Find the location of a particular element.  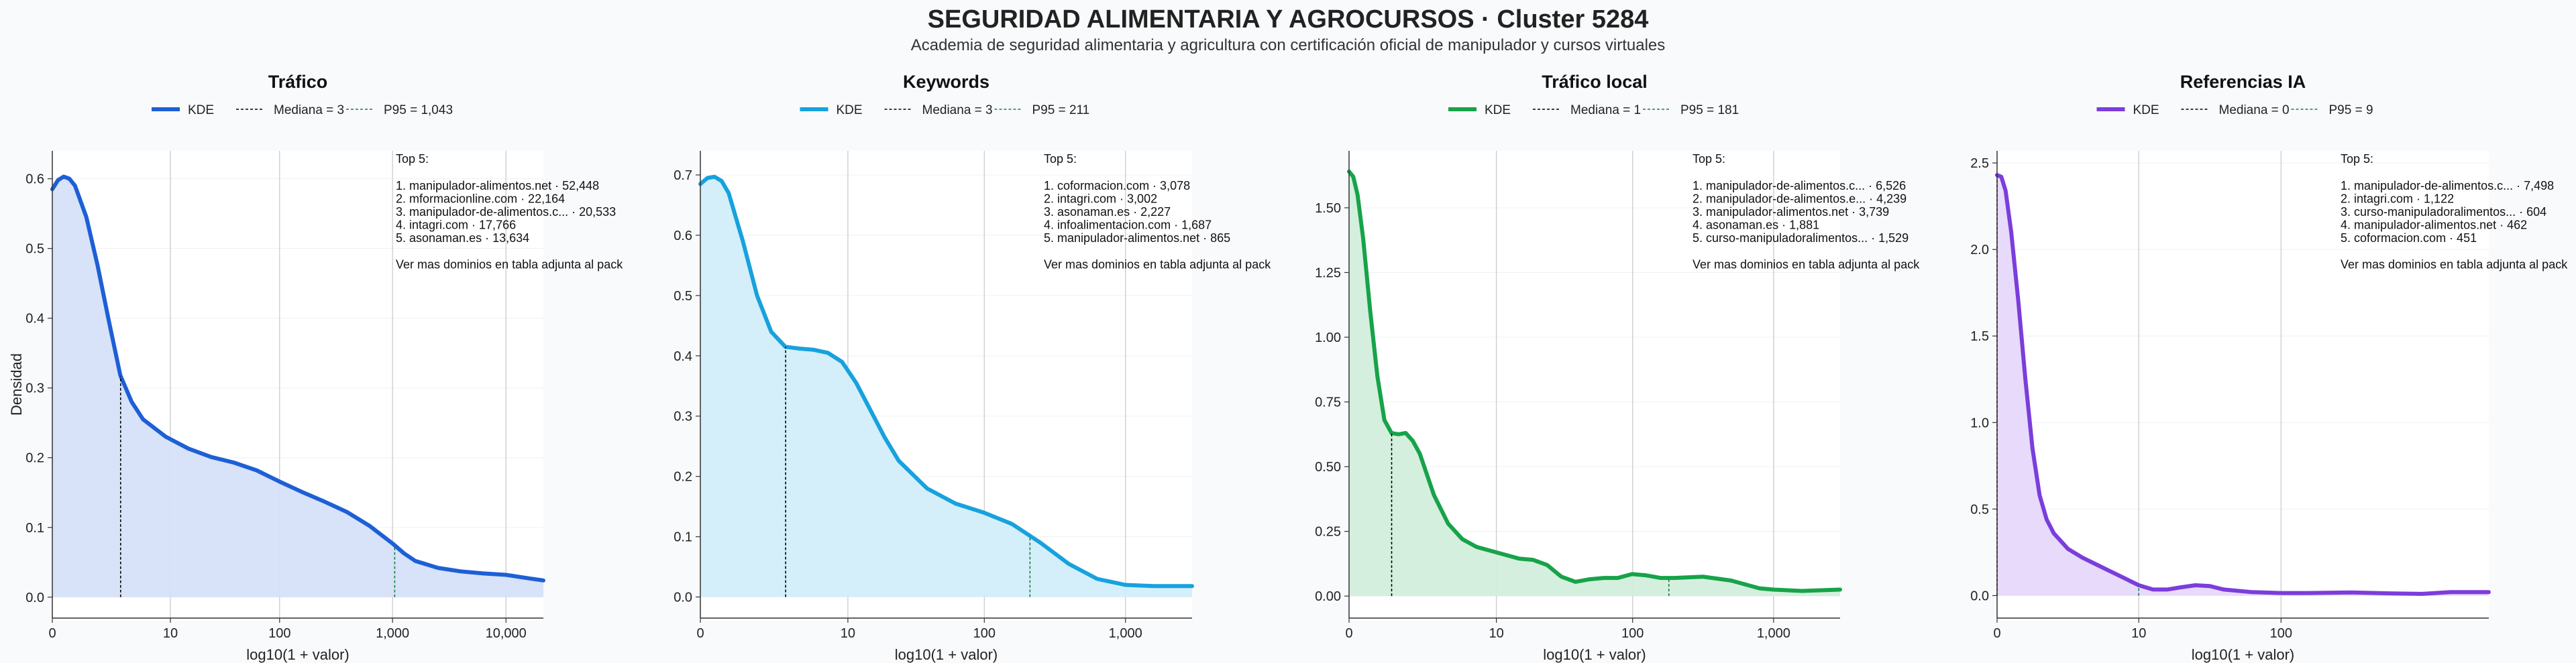

y-axis-label: Densidad is located at coordinates (16, 384).